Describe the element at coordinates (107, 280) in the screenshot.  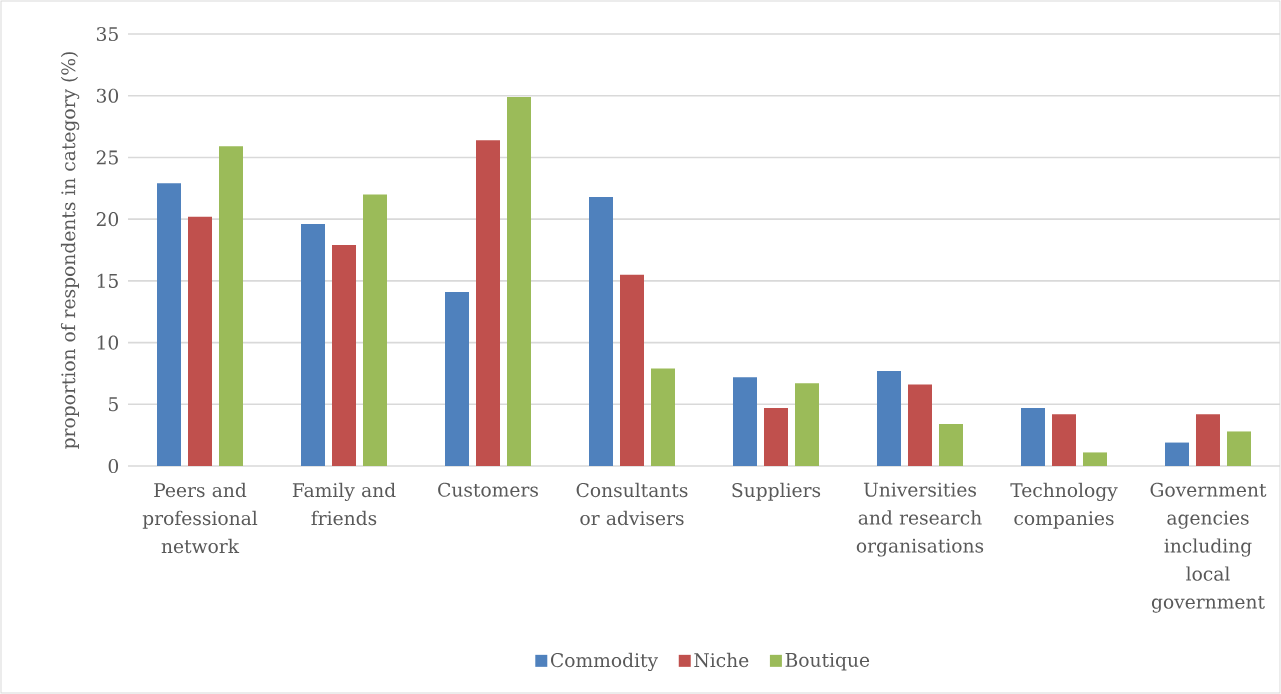
I see `y-tick-label: 15` at that location.